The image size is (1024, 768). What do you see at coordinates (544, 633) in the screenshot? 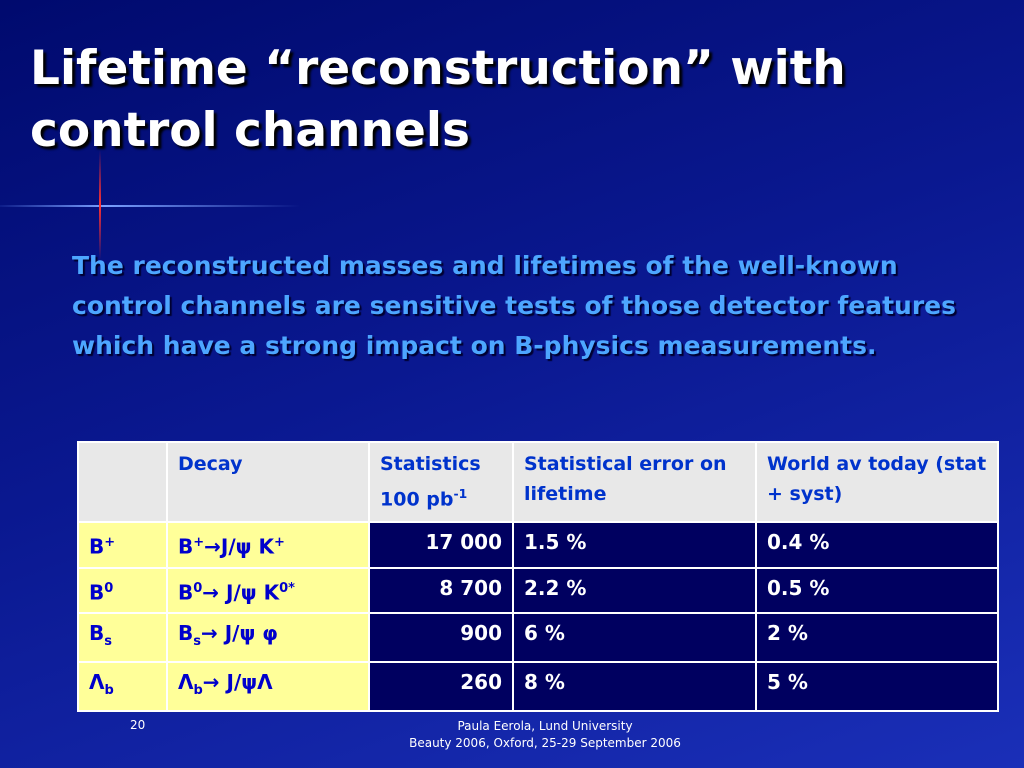
I see `cell-text: 6 %` at bounding box center [544, 633].